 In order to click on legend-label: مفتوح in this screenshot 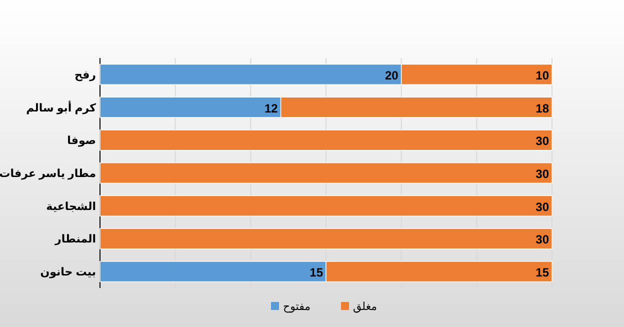, I will do `click(297, 307)`.